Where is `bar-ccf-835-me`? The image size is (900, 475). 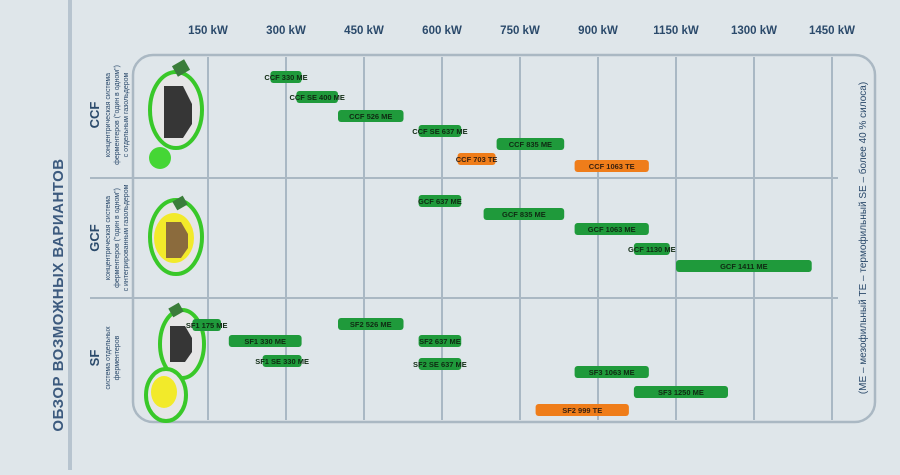
bar-ccf-835-me is located at coordinates (530, 144).